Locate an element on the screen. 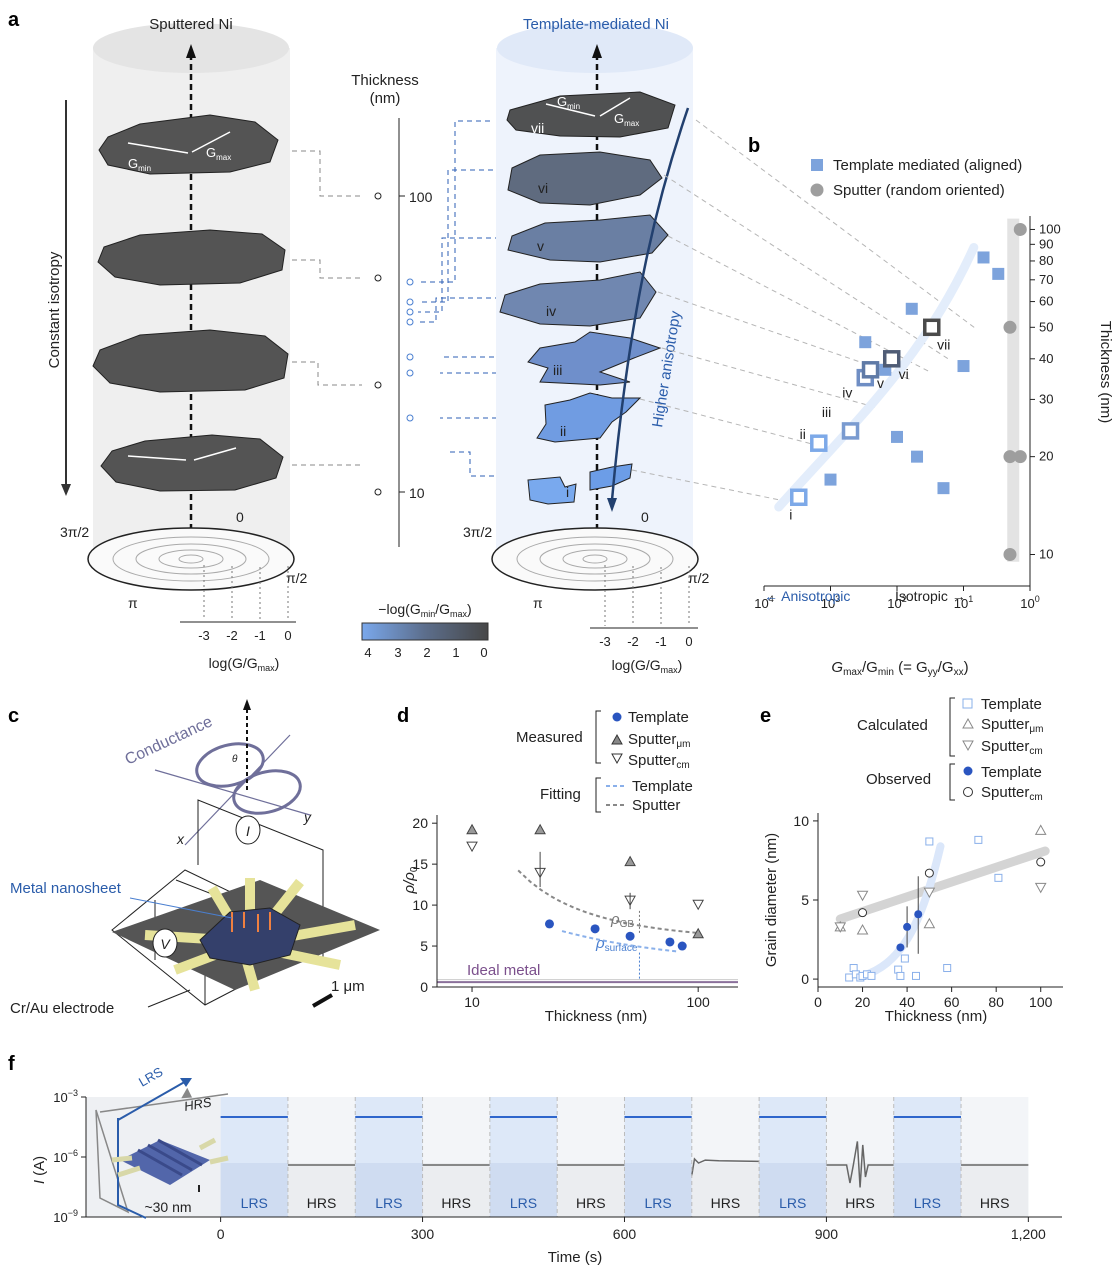 The width and height of the screenshot is (1113, 1271). angle-pi-left: π is located at coordinates (133, 603).